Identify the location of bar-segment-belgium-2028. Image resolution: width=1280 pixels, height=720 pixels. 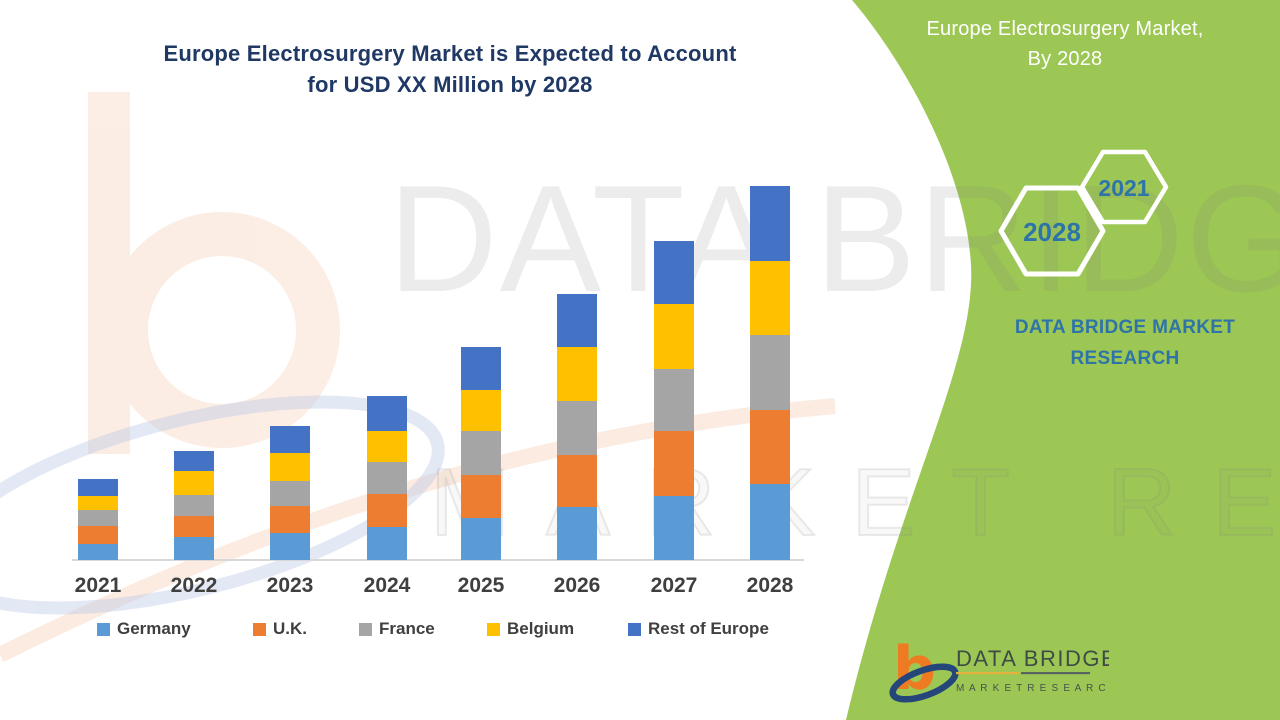
(770, 298).